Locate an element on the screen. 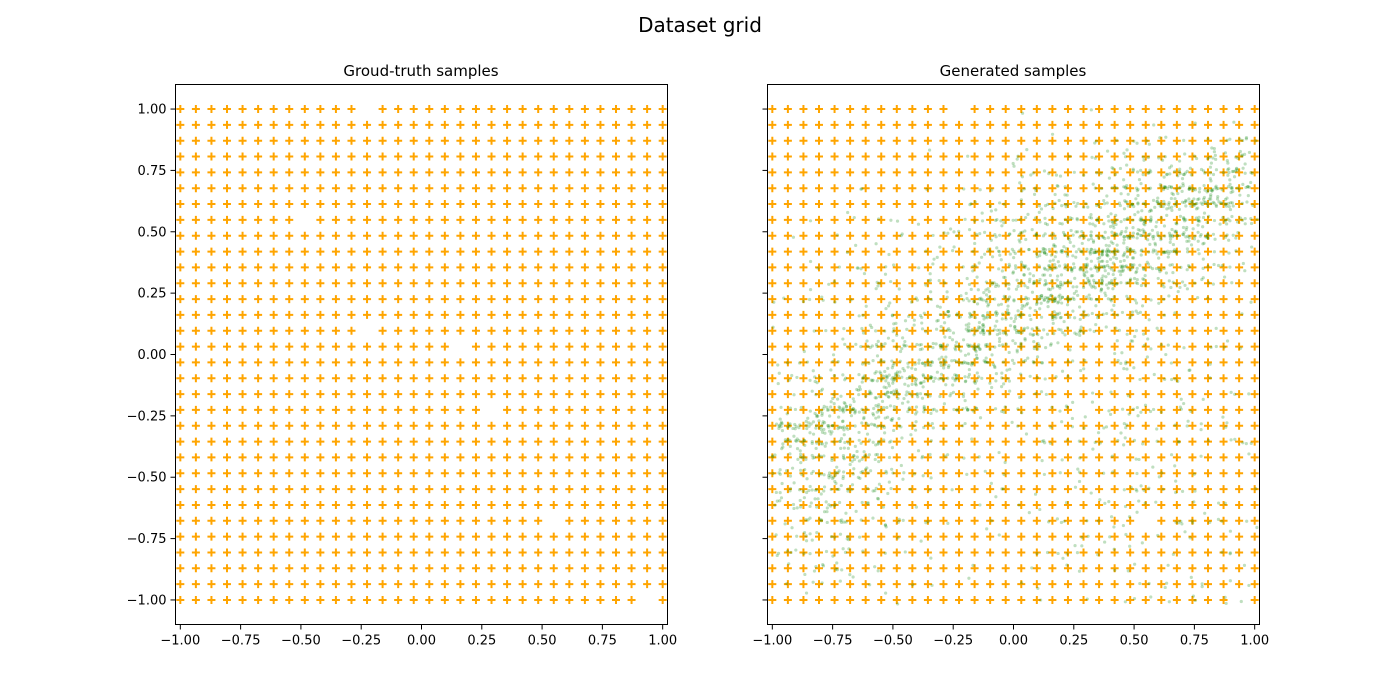  x-tick-label: 0.75 is located at coordinates (1194, 641).